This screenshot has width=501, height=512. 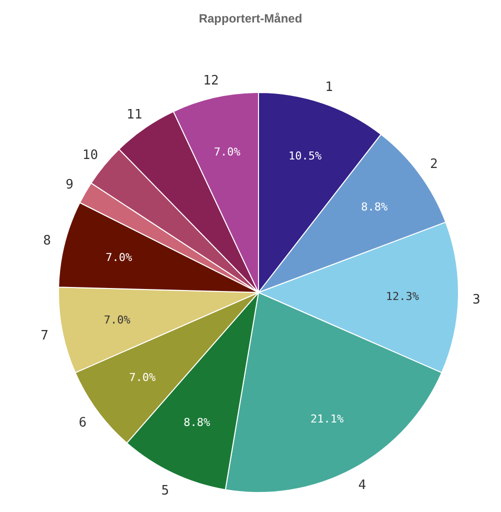 What do you see at coordinates (327, 419) in the screenshot?
I see `data-label: 21.1%` at bounding box center [327, 419].